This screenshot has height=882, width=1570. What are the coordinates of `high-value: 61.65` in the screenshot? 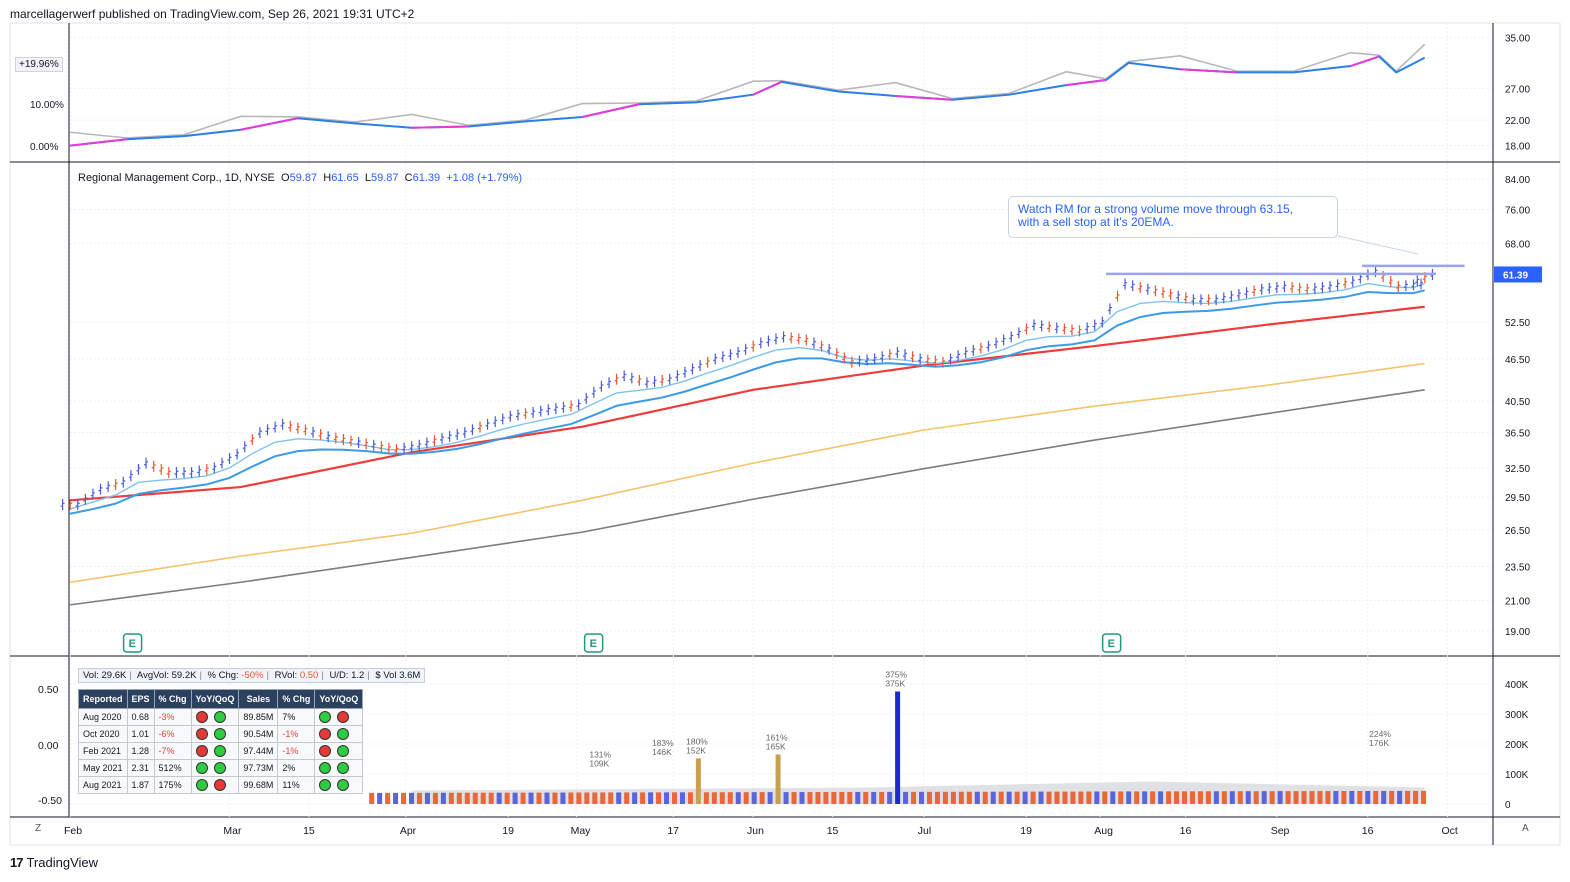 It's located at (345, 178).